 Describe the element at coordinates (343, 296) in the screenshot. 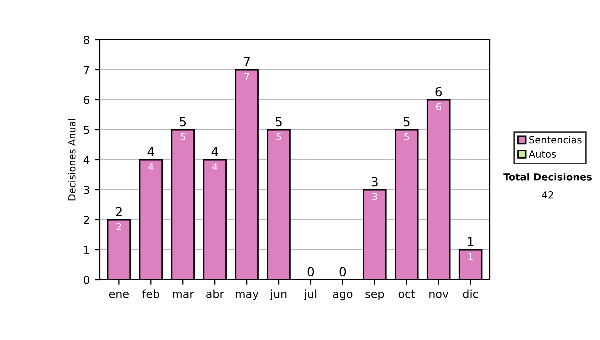

I see `x-tick-label: ago` at that location.